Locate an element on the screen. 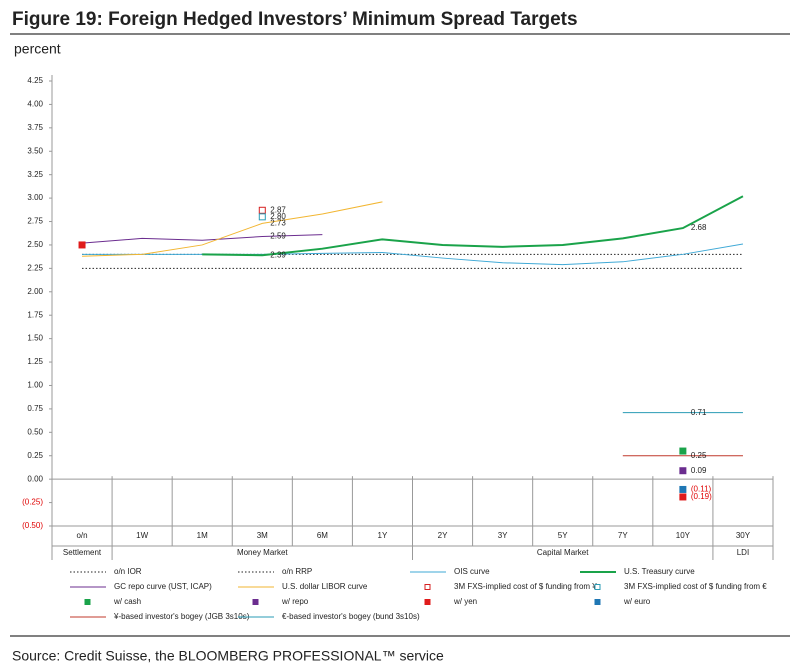 The width and height of the screenshot is (798, 672). group-label: Settlement is located at coordinates (82, 552).